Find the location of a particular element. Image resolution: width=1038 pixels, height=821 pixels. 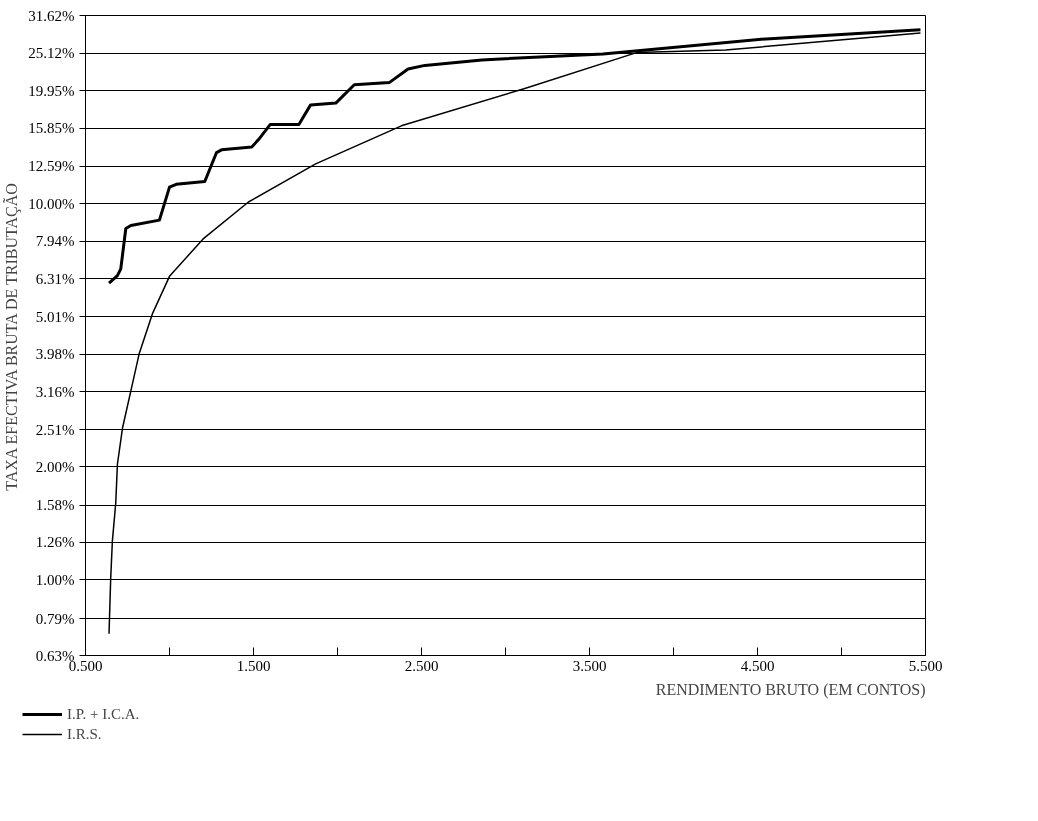

y-tick-label: 0.79% is located at coordinates (55, 618).